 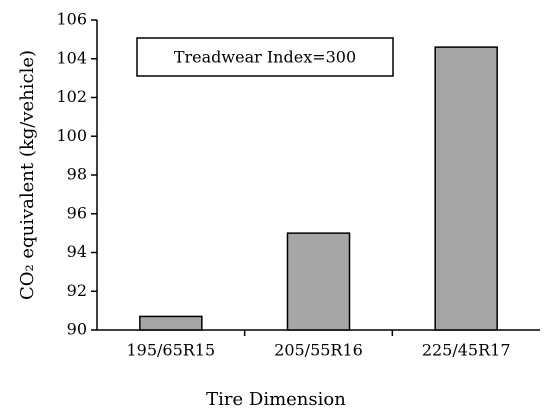 What do you see at coordinates (77, 251) in the screenshot?
I see `y-tick-label: 94` at bounding box center [77, 251].